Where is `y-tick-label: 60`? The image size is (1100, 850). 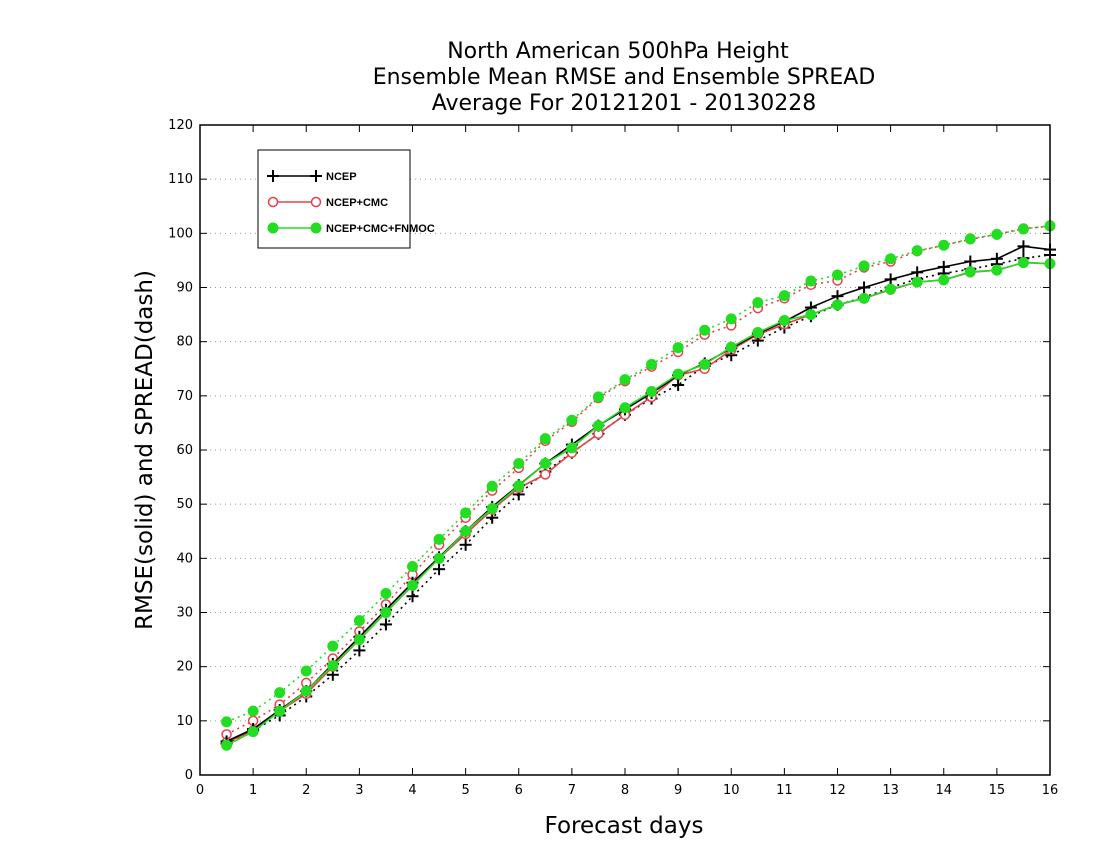 y-tick-label: 60 is located at coordinates (184, 450).